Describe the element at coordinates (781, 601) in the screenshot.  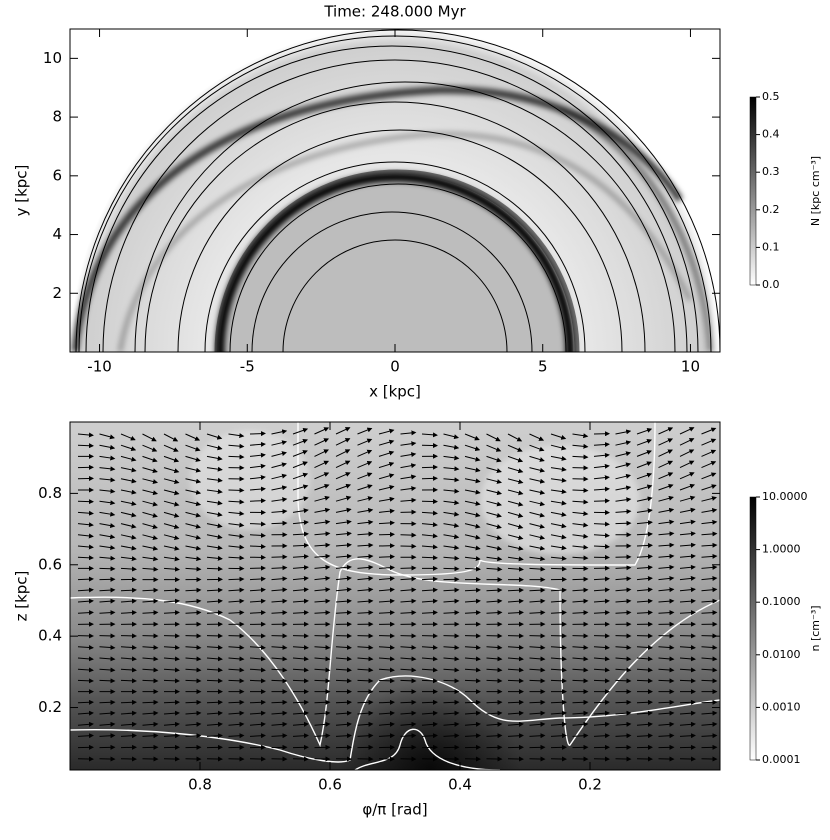
I see `colorbar-tick-label: 0.1000` at that location.